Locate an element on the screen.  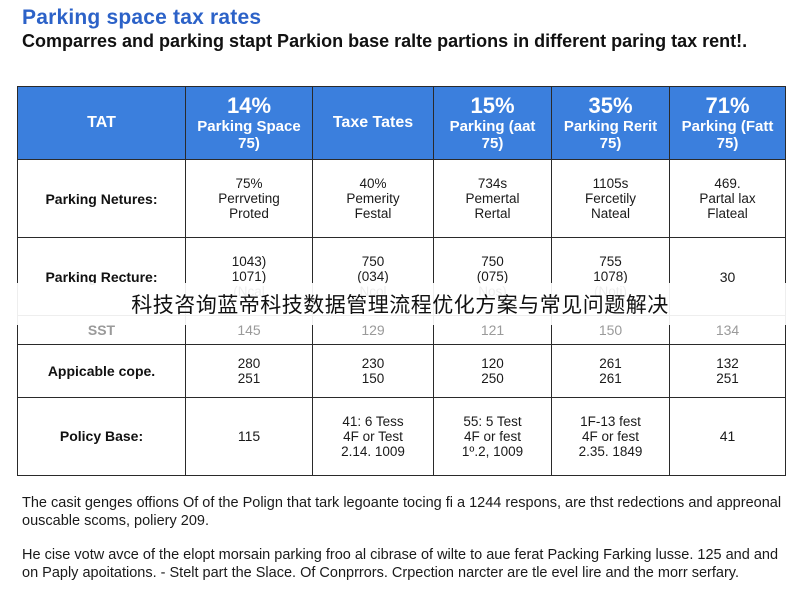
cell-line: Pemertal is located at coordinates (492, 199).